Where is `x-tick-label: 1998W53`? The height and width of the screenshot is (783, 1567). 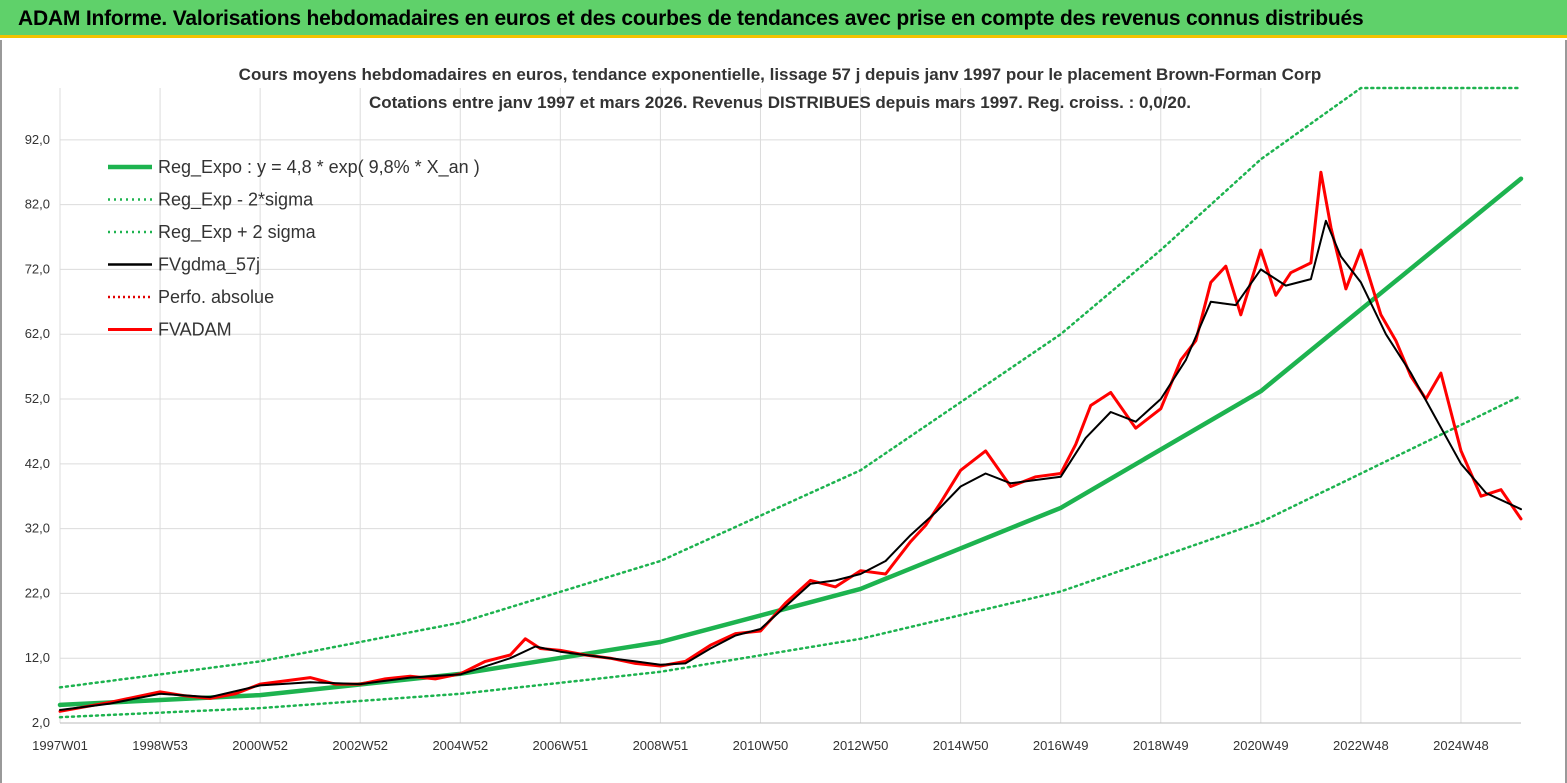 x-tick-label: 1998W53 is located at coordinates (160, 745).